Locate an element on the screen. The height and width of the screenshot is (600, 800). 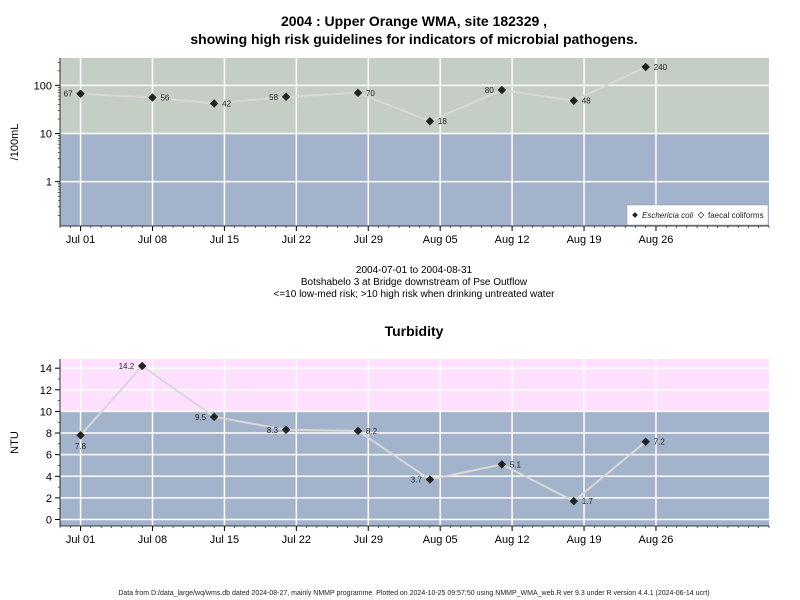
legend-ecoli-label: Eschericia coli is located at coordinates (667, 215).